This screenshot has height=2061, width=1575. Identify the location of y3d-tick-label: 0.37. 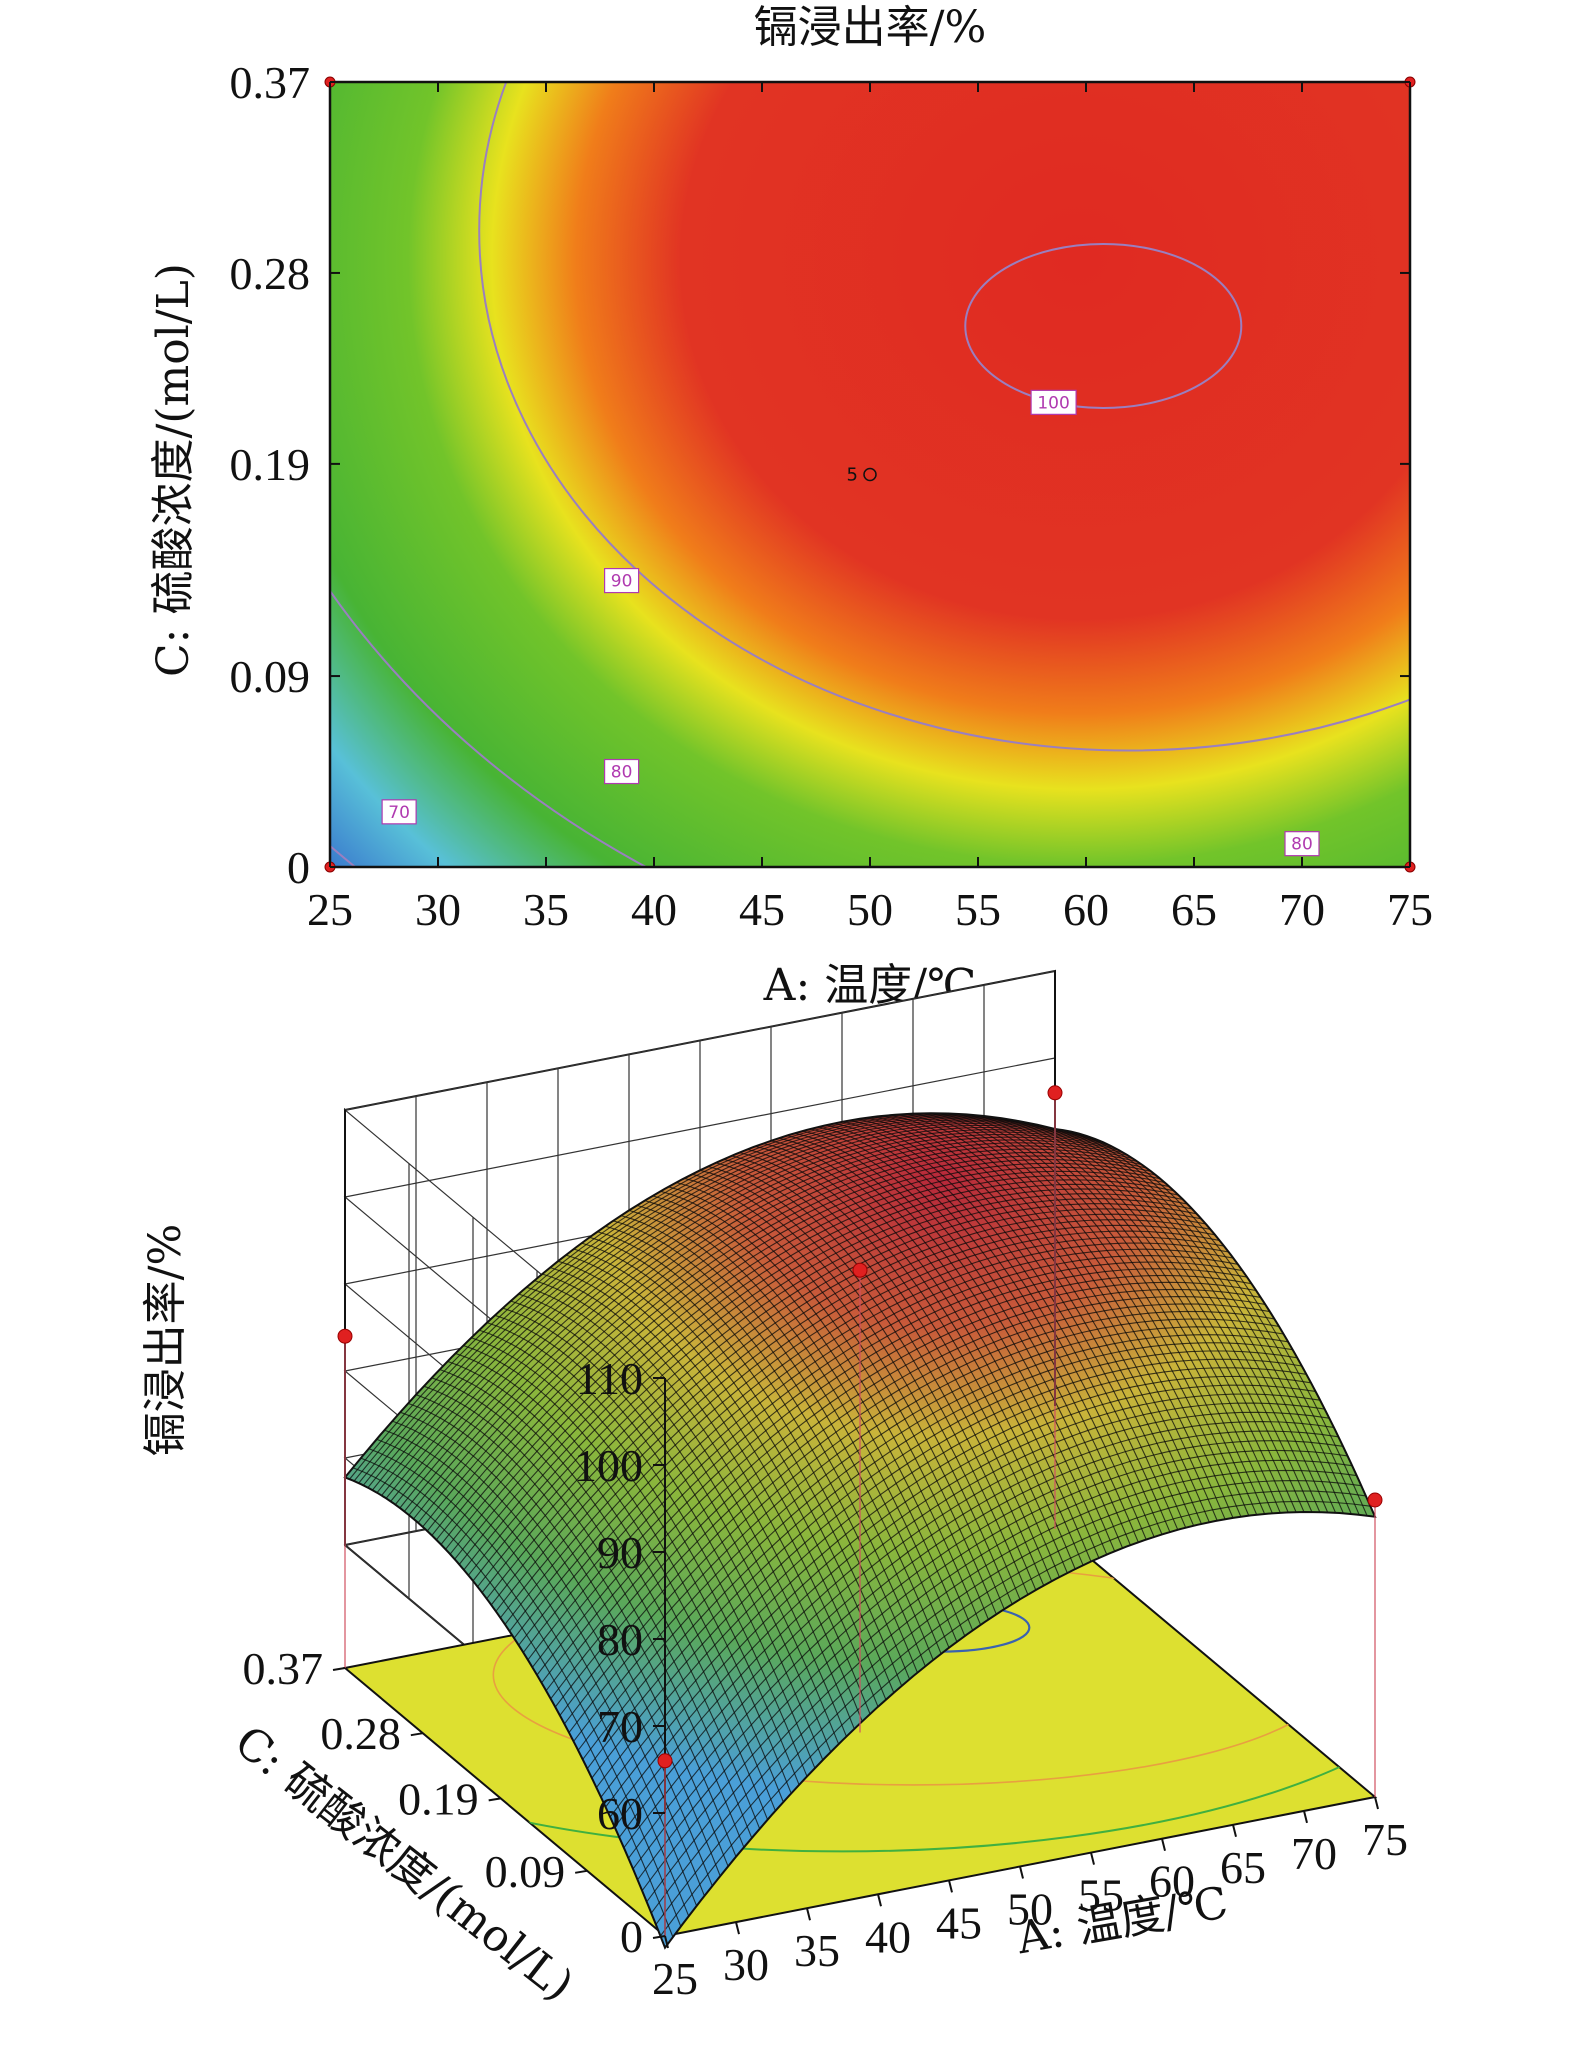
(283, 1668).